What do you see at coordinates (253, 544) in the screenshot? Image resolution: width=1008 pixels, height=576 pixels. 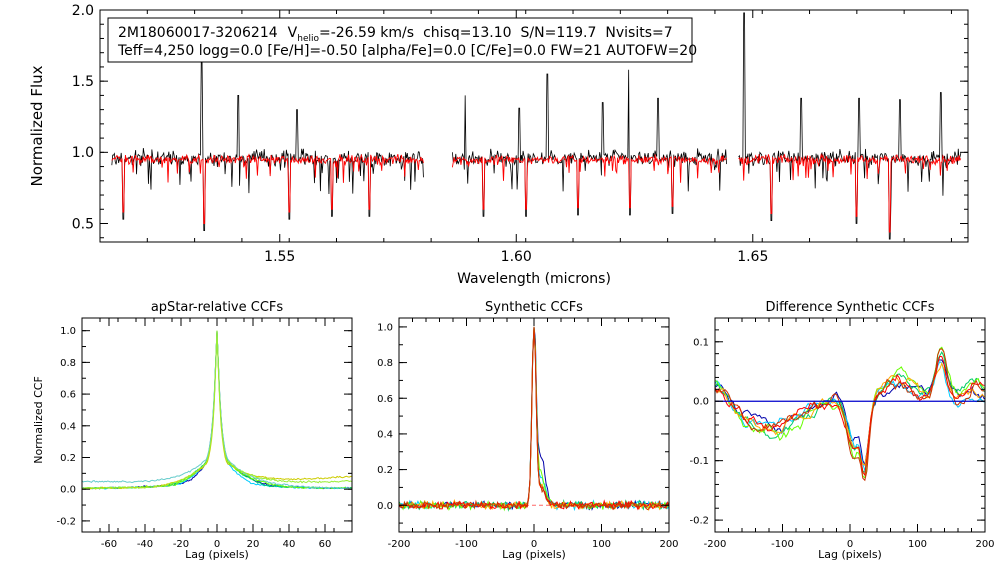 I see `x-tick-label: 20` at bounding box center [253, 544].